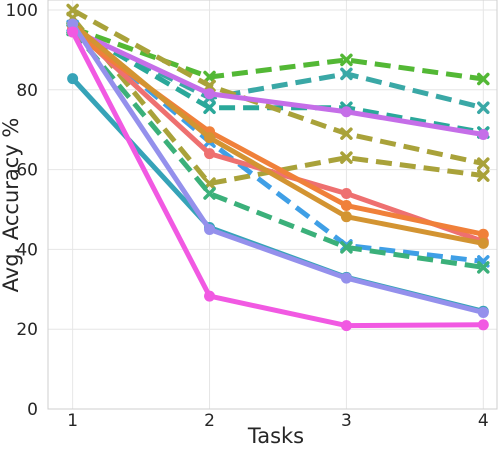 The image size is (498, 450). Describe the element at coordinates (72, 421) in the screenshot. I see `x-tick-label: 1` at that location.